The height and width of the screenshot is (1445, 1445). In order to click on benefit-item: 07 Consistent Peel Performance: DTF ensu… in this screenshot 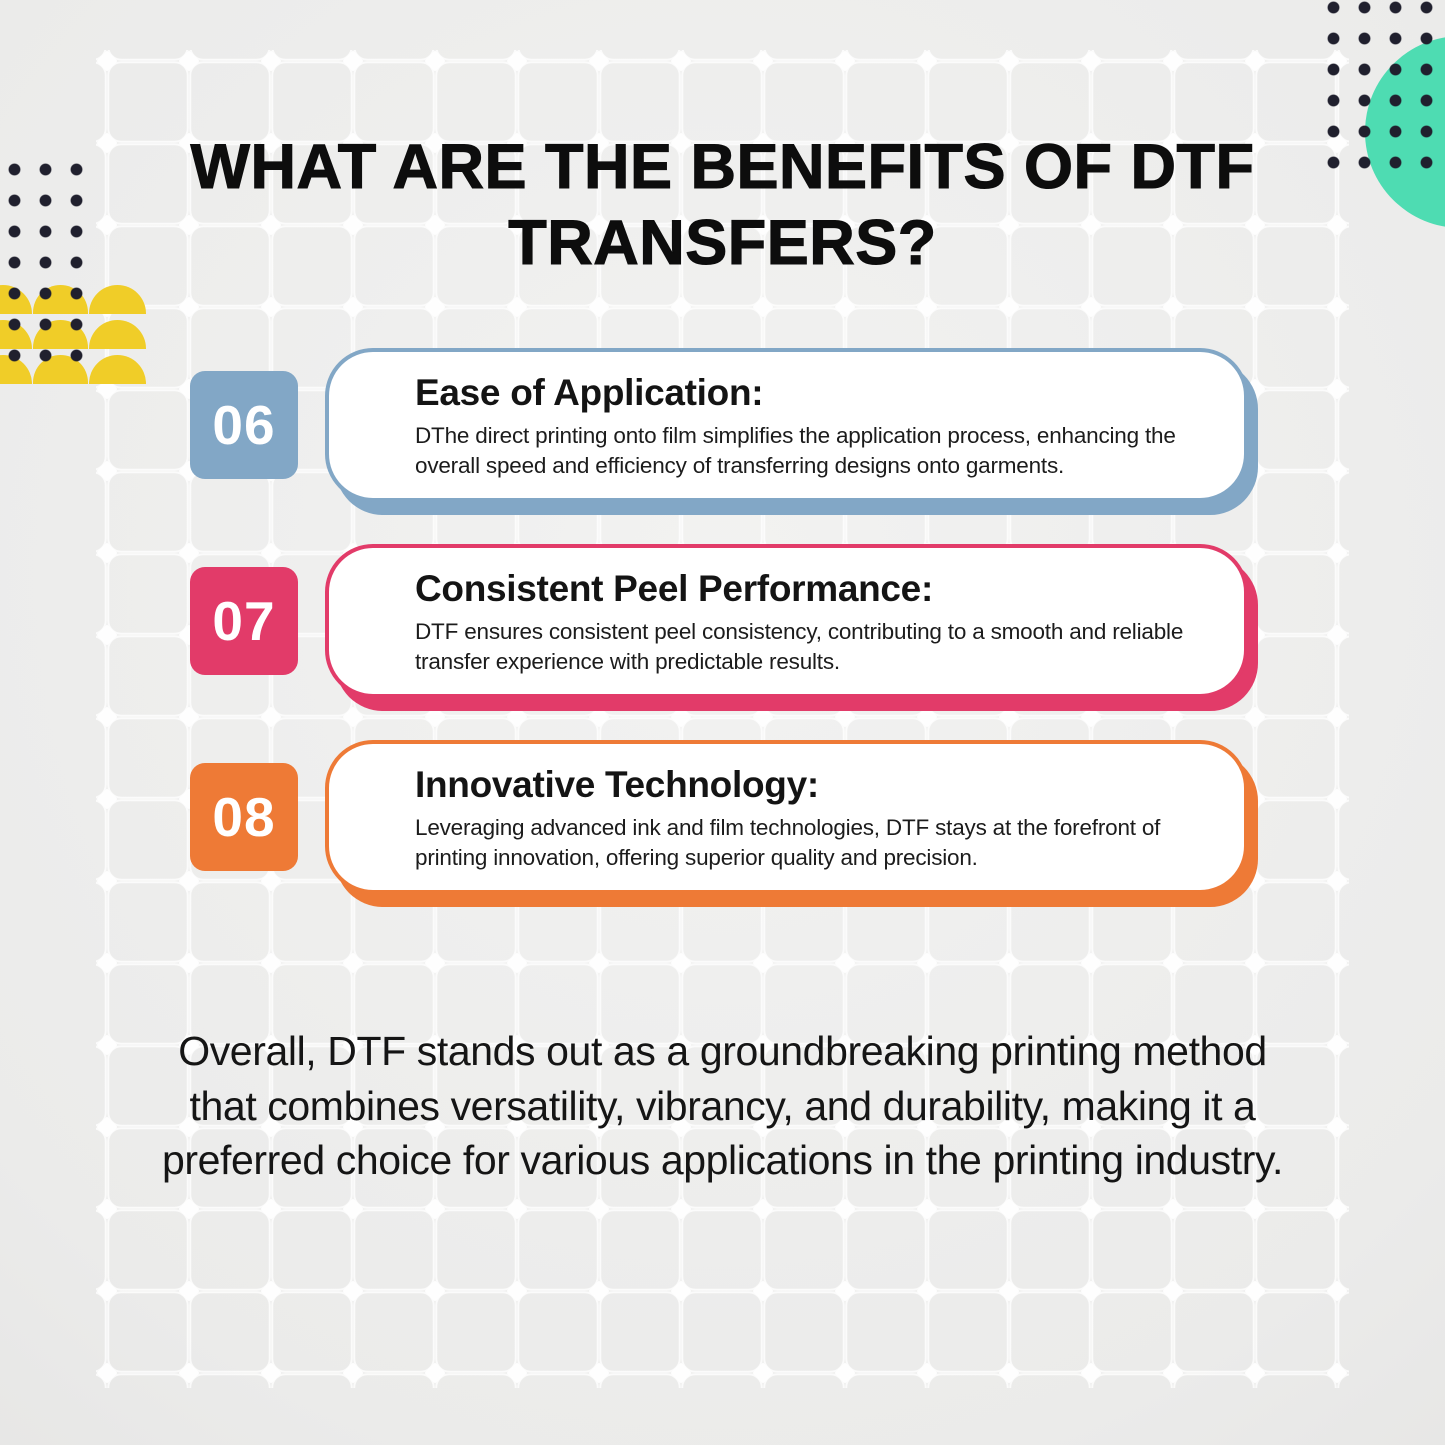, I will do `click(719, 621)`.